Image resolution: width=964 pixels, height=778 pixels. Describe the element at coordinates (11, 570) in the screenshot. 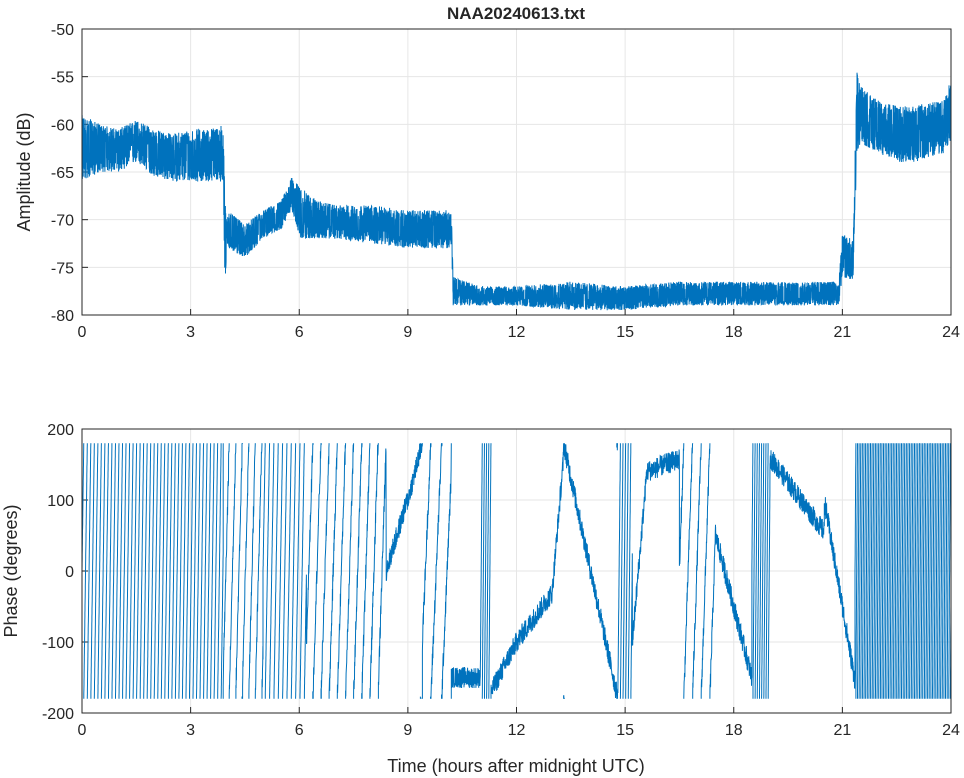

I see `phase-y-label: Phase (degrees)` at that location.